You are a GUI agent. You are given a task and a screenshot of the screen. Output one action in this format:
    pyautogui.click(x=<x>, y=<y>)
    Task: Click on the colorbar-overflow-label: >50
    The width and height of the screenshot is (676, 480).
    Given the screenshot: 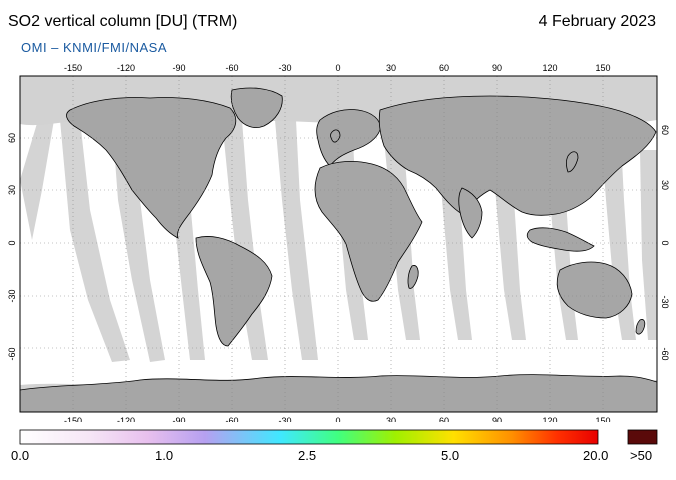 What is the action you would take?
    pyautogui.click(x=641, y=455)
    